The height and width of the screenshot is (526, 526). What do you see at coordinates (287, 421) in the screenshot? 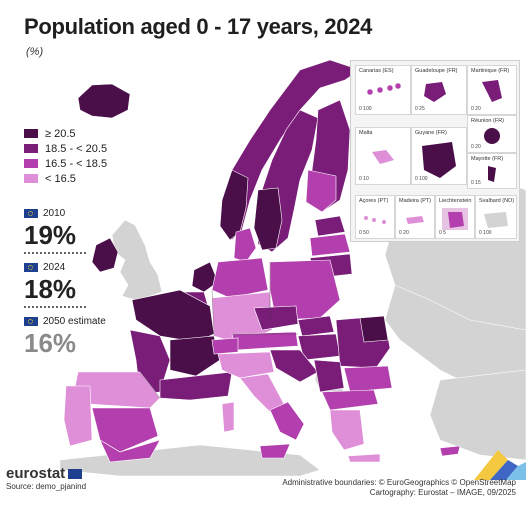
I see `region-italy-south` at bounding box center [287, 421].